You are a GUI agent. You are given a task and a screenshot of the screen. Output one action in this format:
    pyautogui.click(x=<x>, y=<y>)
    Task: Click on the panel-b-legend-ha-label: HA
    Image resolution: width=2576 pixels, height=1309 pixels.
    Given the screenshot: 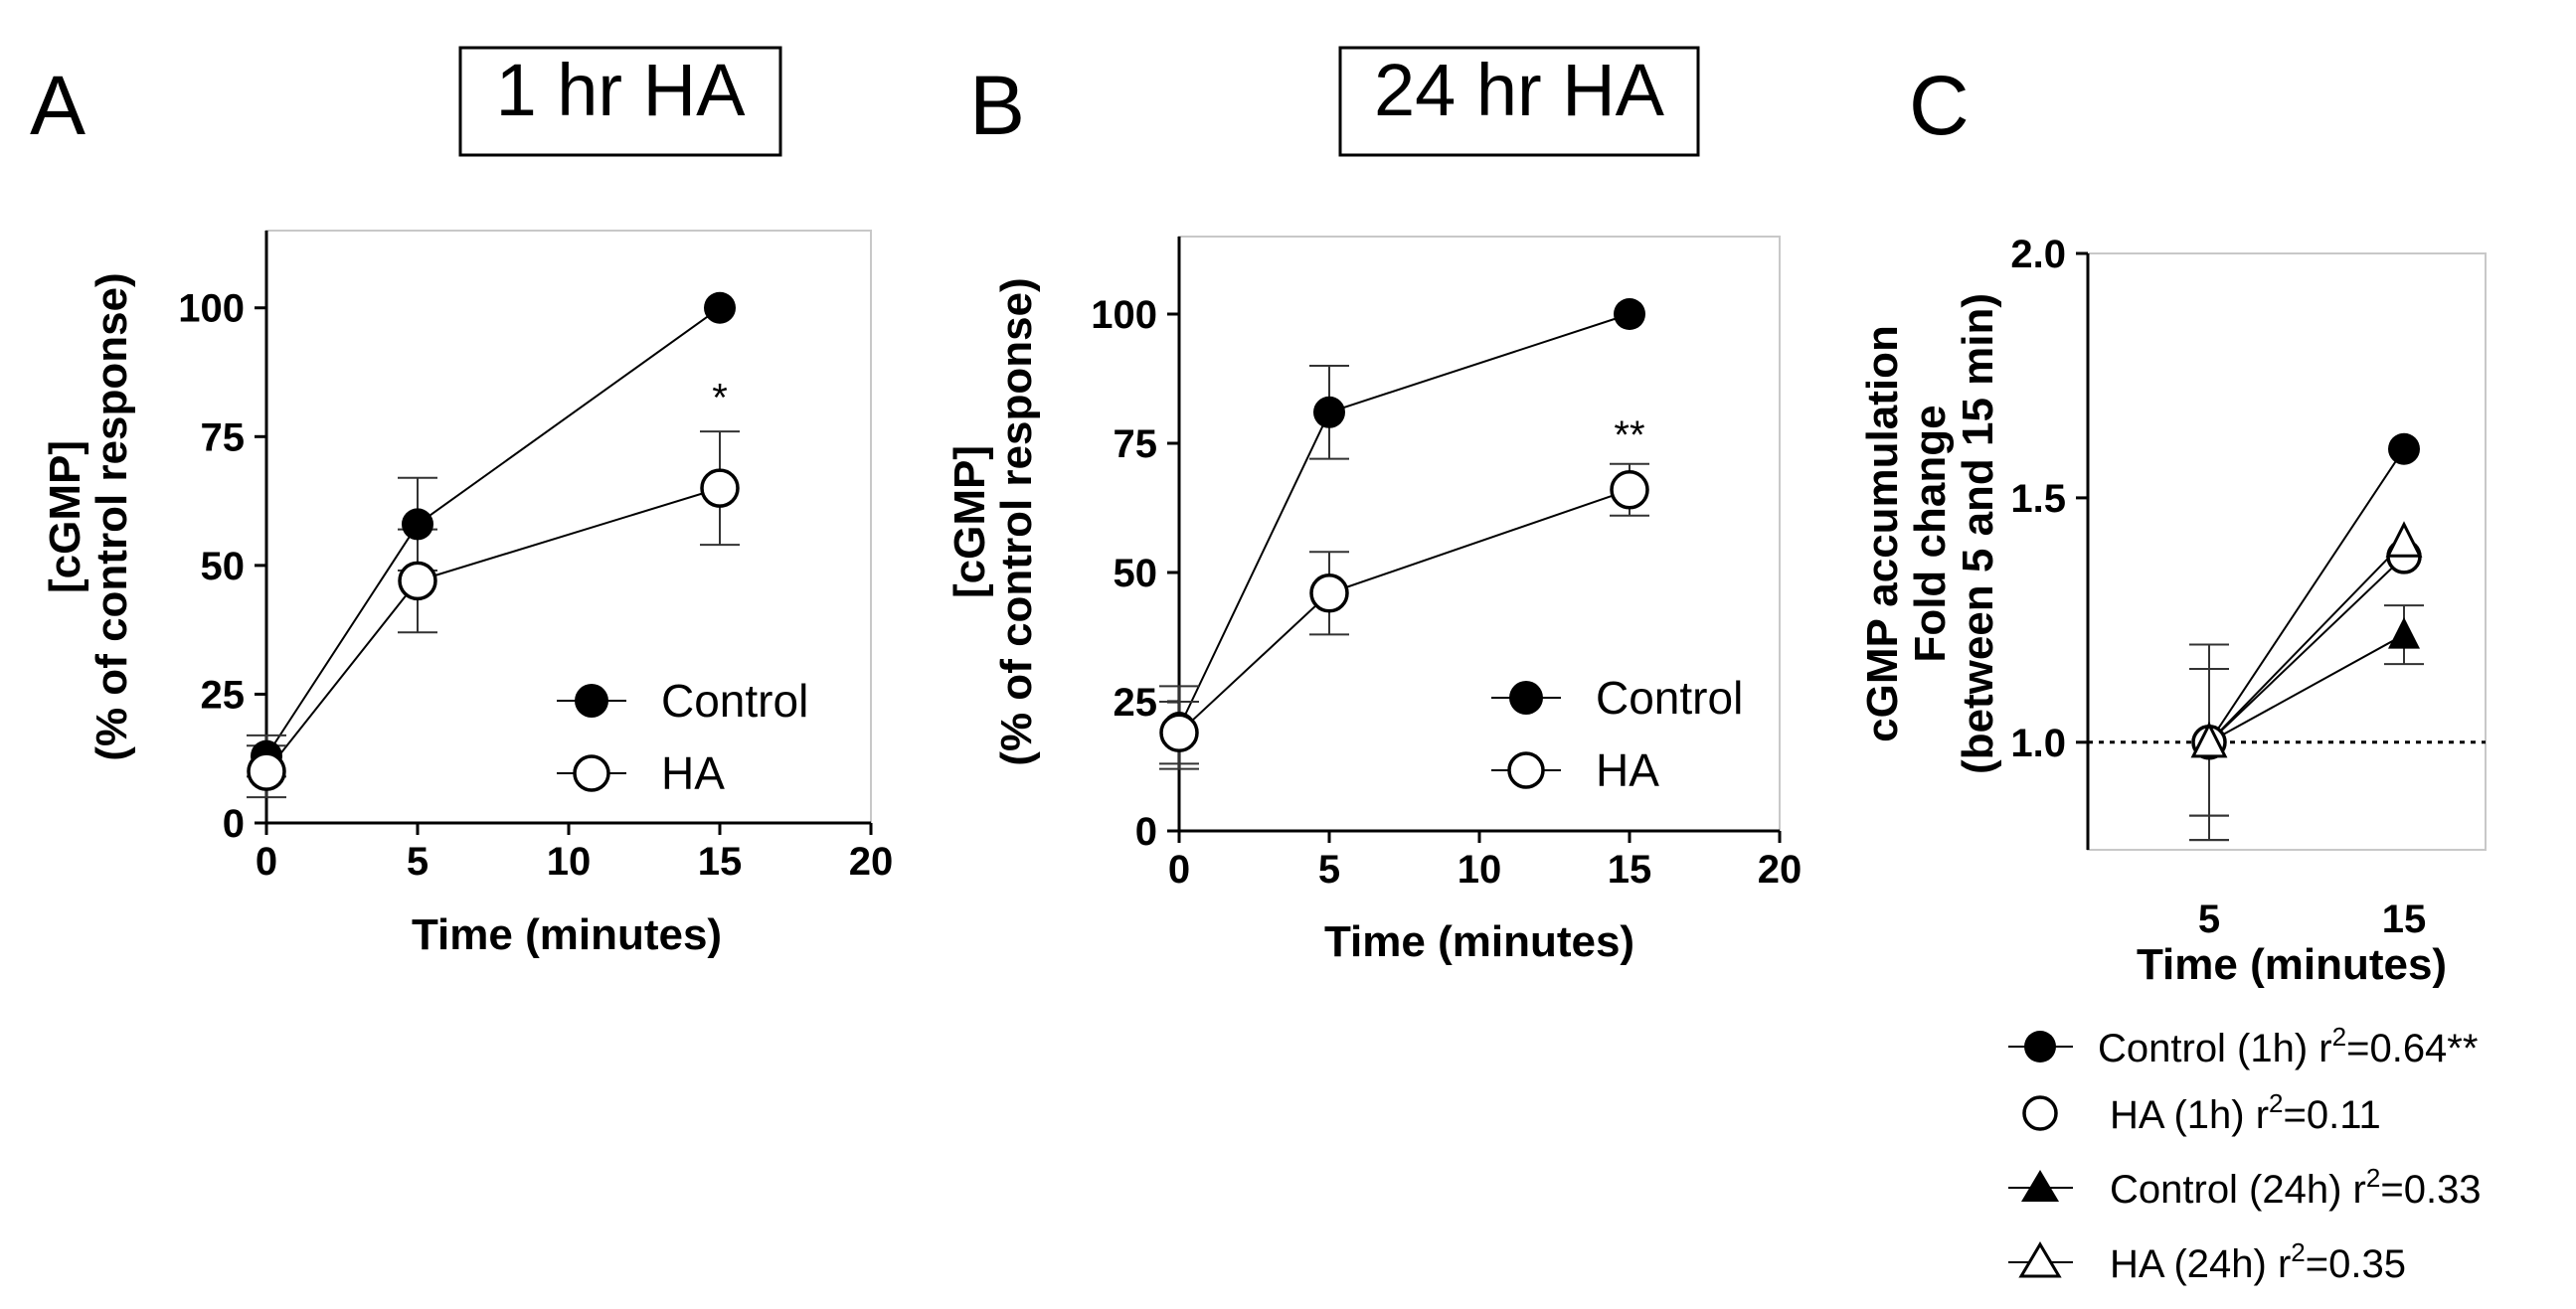 What is the action you would take?
    pyautogui.click(x=1627, y=770)
    